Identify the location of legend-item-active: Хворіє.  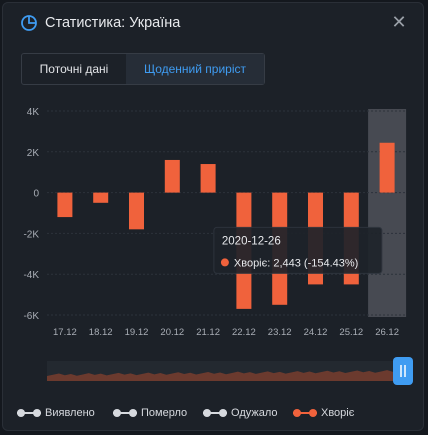
(323, 413).